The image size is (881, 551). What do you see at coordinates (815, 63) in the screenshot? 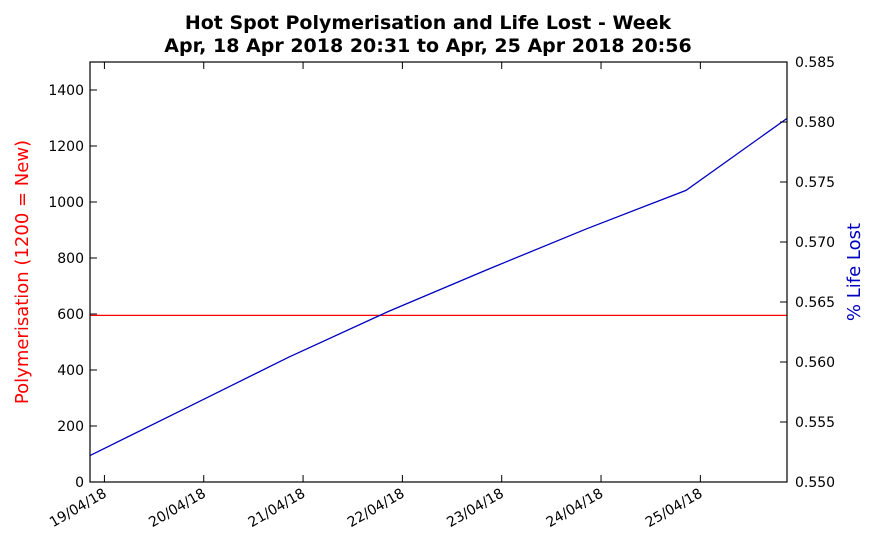
I see `right-tick-label: 0.585` at bounding box center [815, 63].